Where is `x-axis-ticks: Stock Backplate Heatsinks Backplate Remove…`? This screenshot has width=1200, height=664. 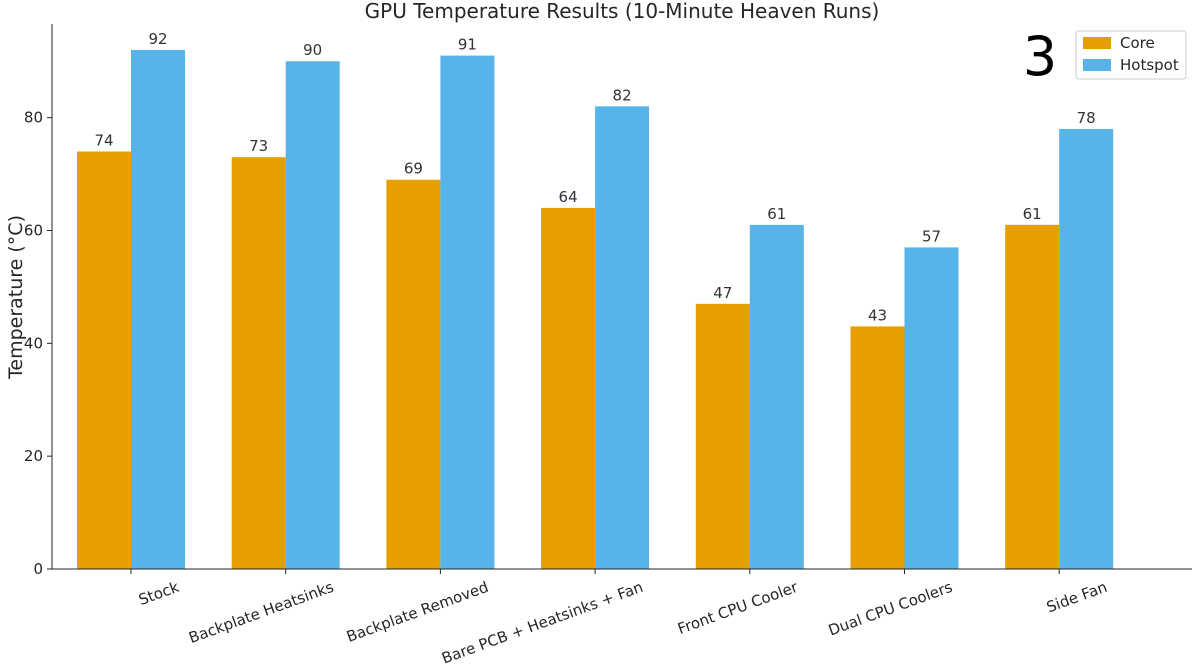 x-axis-ticks: Stock Backplate Heatsinks Backplate Remove… is located at coordinates (620, 616).